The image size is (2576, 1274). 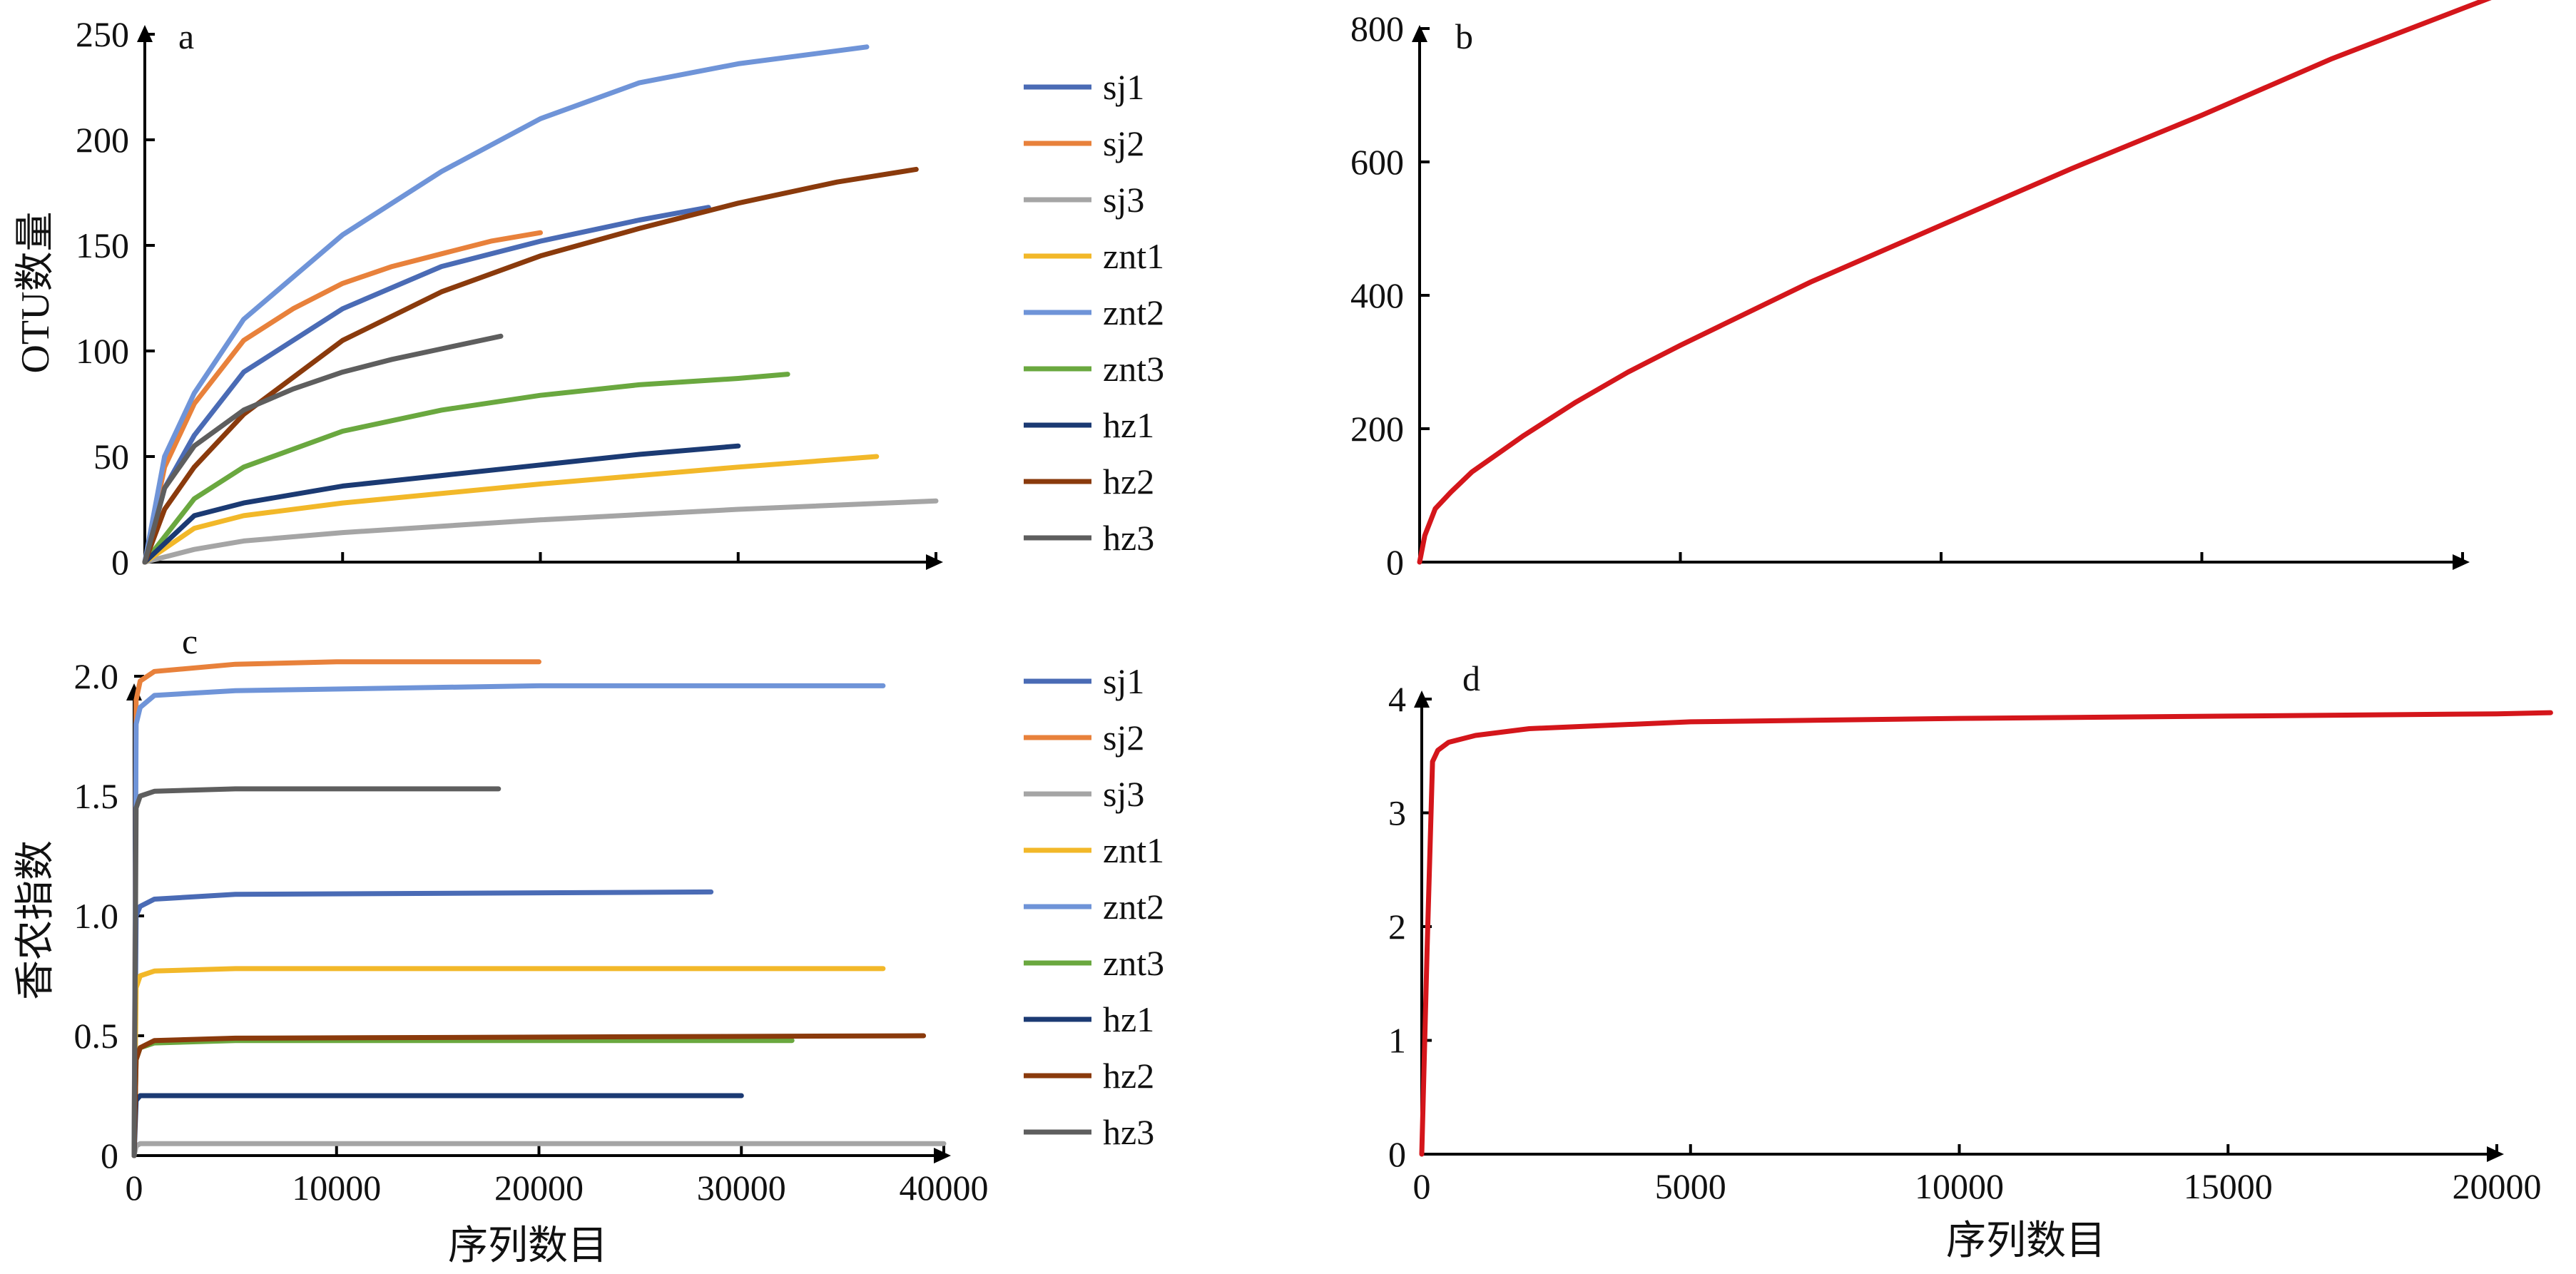 I want to click on y-axis-arrow, so click(x=1419, y=33).